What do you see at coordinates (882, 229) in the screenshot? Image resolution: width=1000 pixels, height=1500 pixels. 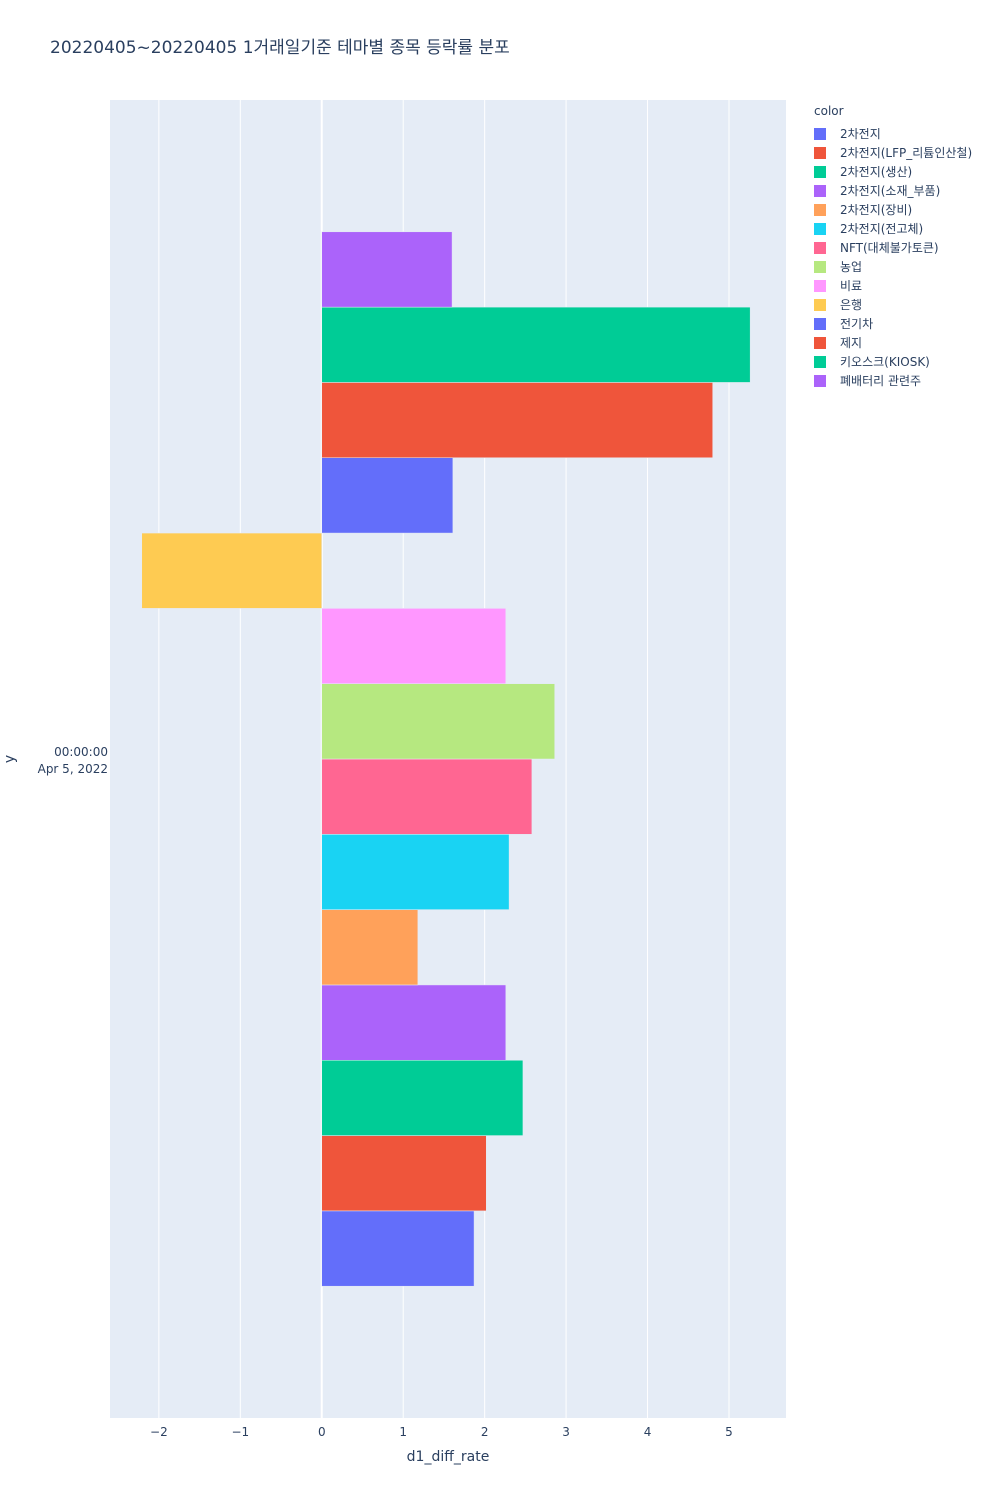 I see `legend-label: 2차전지(전고체)` at bounding box center [882, 229].